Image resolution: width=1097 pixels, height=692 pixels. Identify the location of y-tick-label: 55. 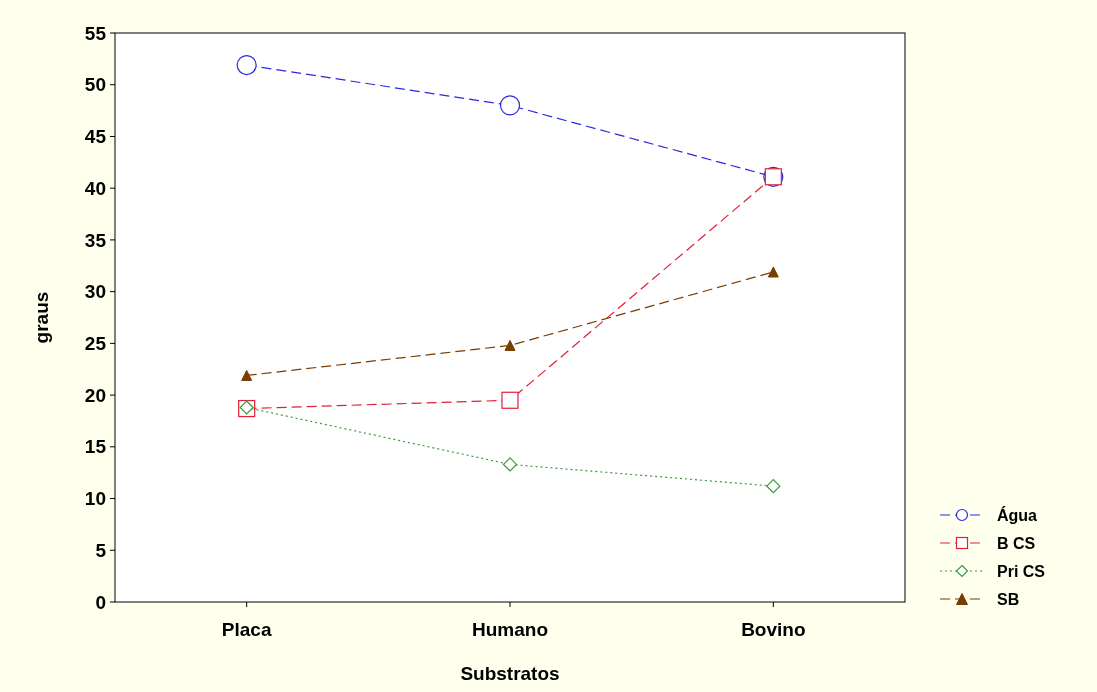
(95, 33).